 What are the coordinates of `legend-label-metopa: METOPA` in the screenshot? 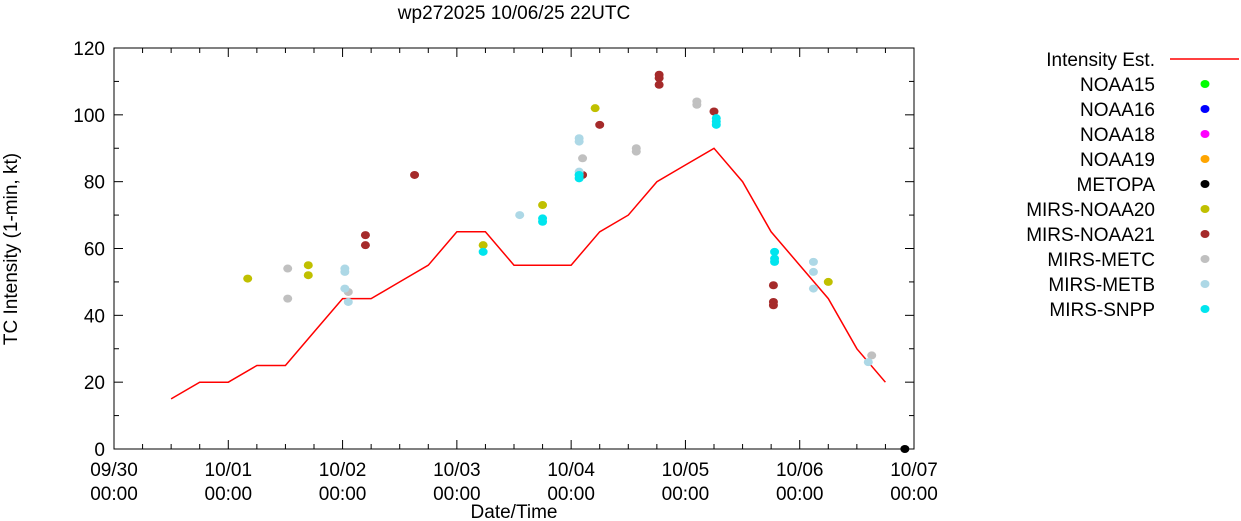 It's located at (1116, 185).